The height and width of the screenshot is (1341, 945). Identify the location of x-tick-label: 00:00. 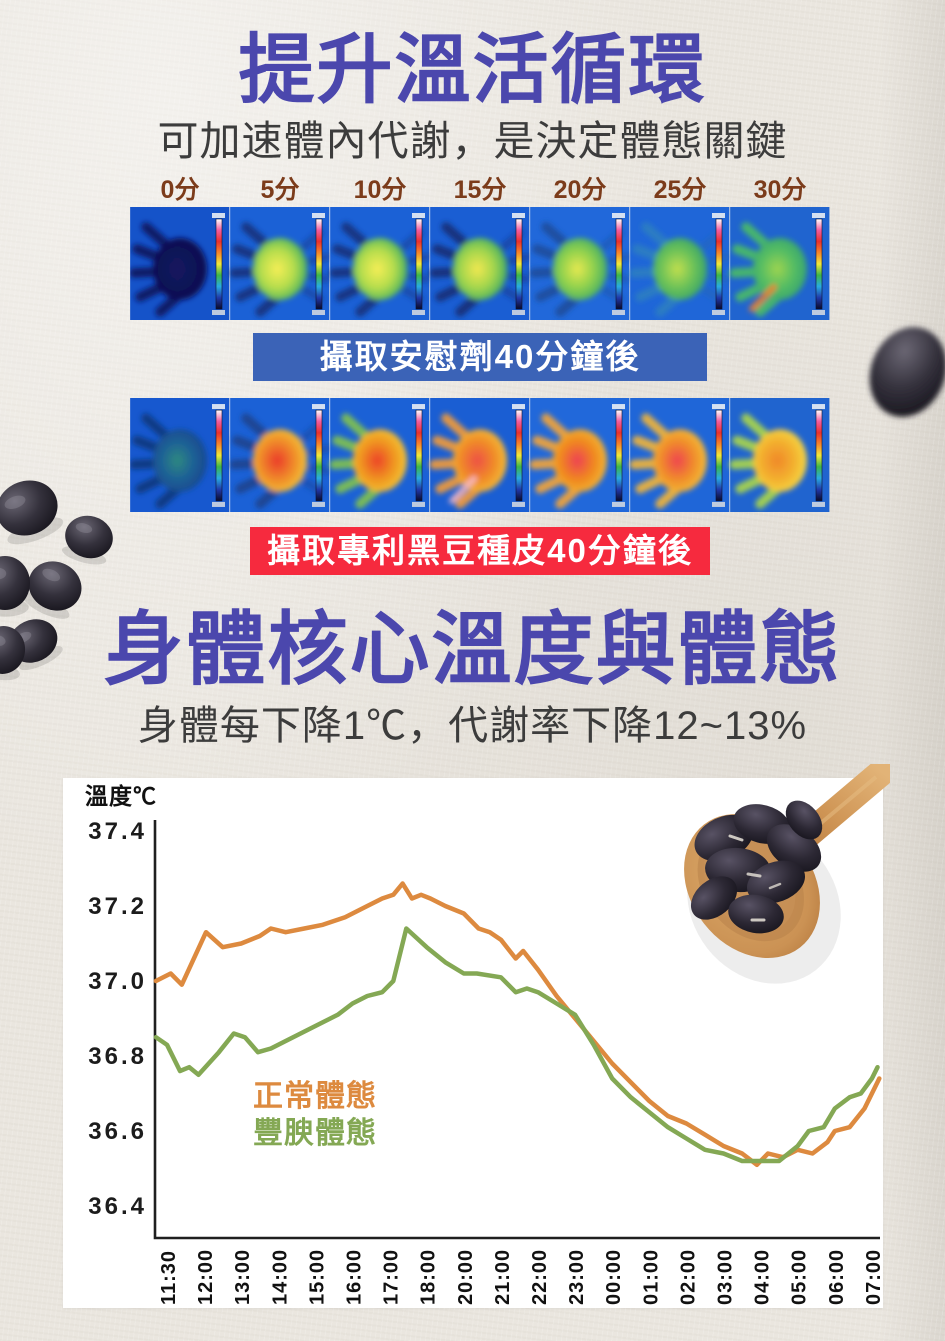
(614, 1277).